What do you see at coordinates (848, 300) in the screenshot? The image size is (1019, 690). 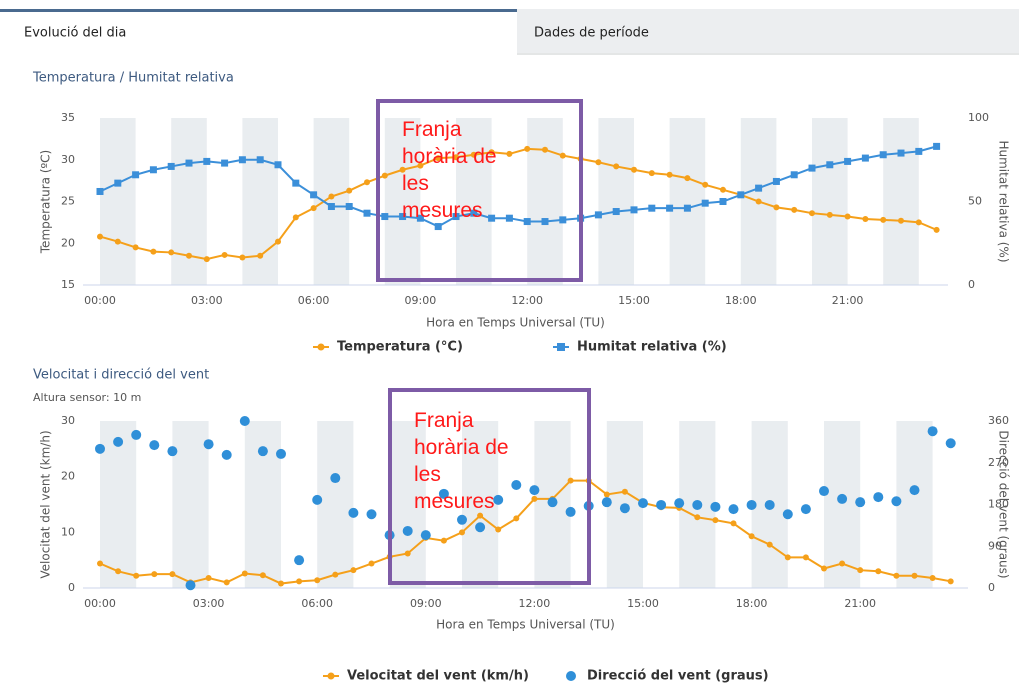 I see `x-tick-label: 21:00` at bounding box center [848, 300].